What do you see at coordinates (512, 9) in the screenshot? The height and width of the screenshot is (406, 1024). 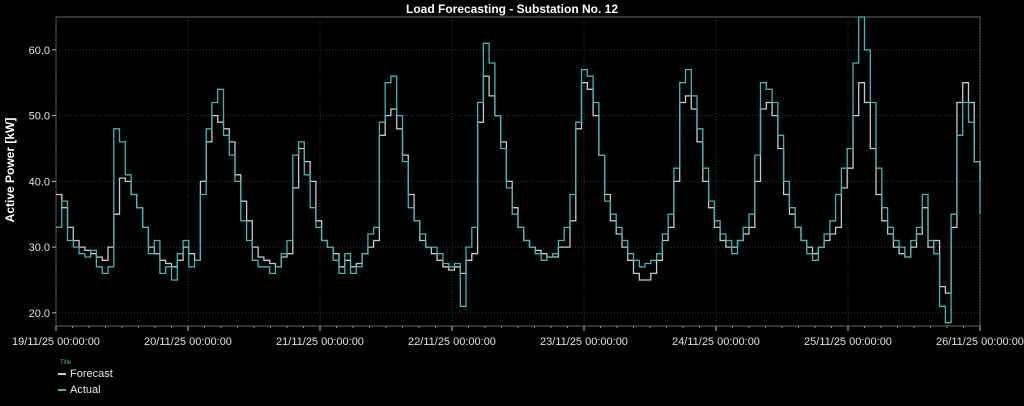 I see `chart-title: Load Forecasting - Substation No. 12` at bounding box center [512, 9].